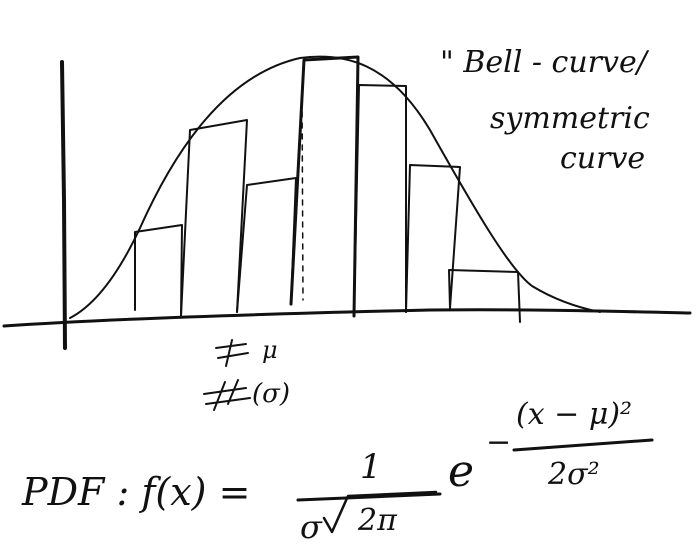  Describe the element at coordinates (570, 118) in the screenshot. I see `annotation-line-2: symmetric` at that location.